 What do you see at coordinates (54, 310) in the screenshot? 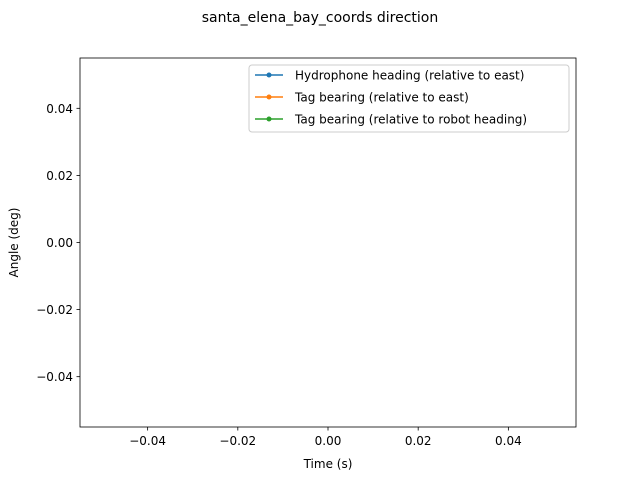
I see `y-tick-label: −0.02` at bounding box center [54, 310].